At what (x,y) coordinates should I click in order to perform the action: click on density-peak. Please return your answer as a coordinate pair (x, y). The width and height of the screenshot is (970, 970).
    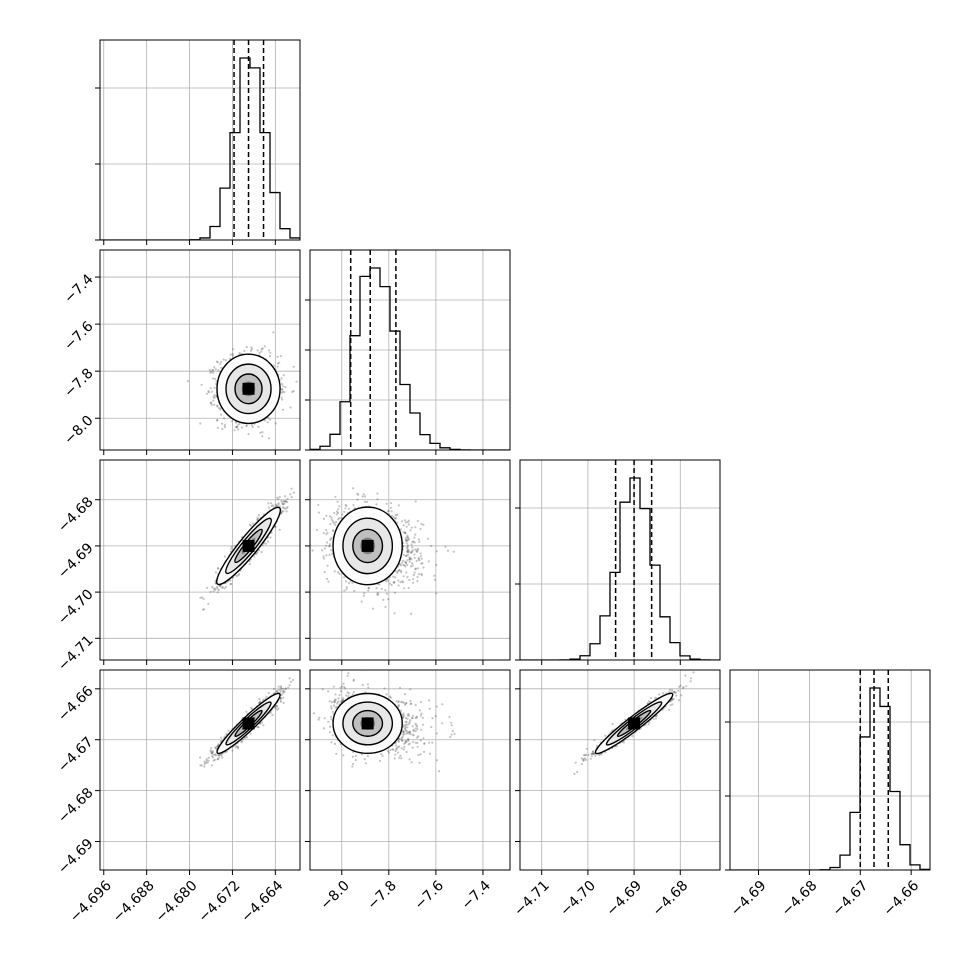
    Looking at the image, I should click on (248, 545).